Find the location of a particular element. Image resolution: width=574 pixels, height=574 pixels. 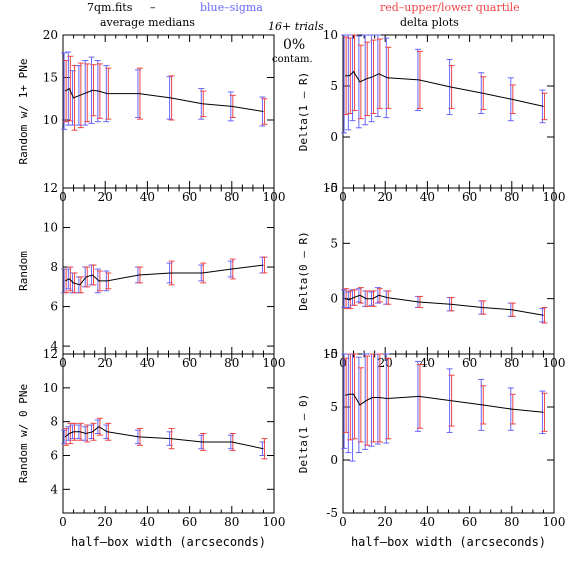

red-quartile-note: red–upper/lower quartile is located at coordinates (450, 7).